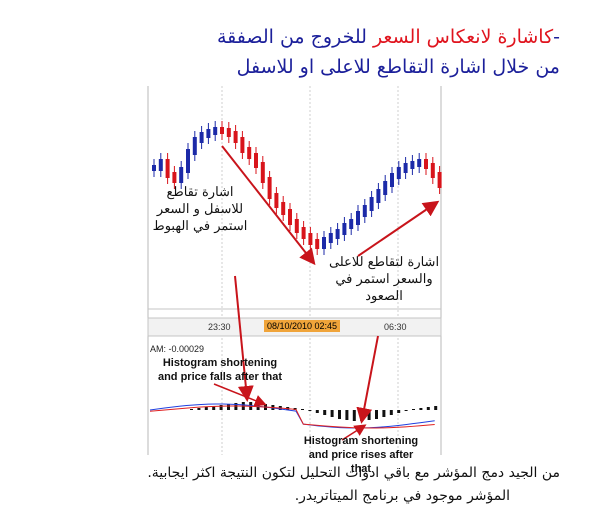 The width and height of the screenshot is (597, 519). I want to click on time-tick-1: 23:30, so click(219, 327).